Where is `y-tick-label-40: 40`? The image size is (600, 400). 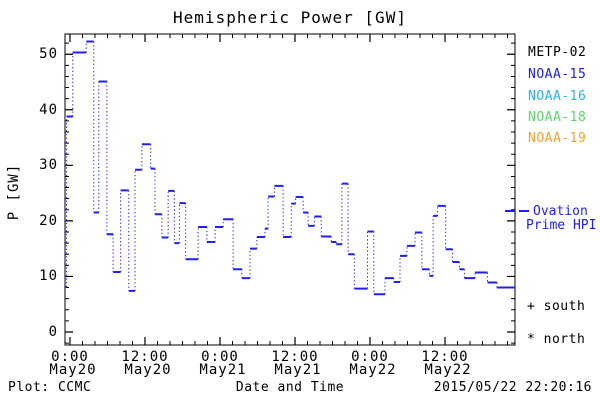 y-tick-label-40: 40 is located at coordinates (48, 109).